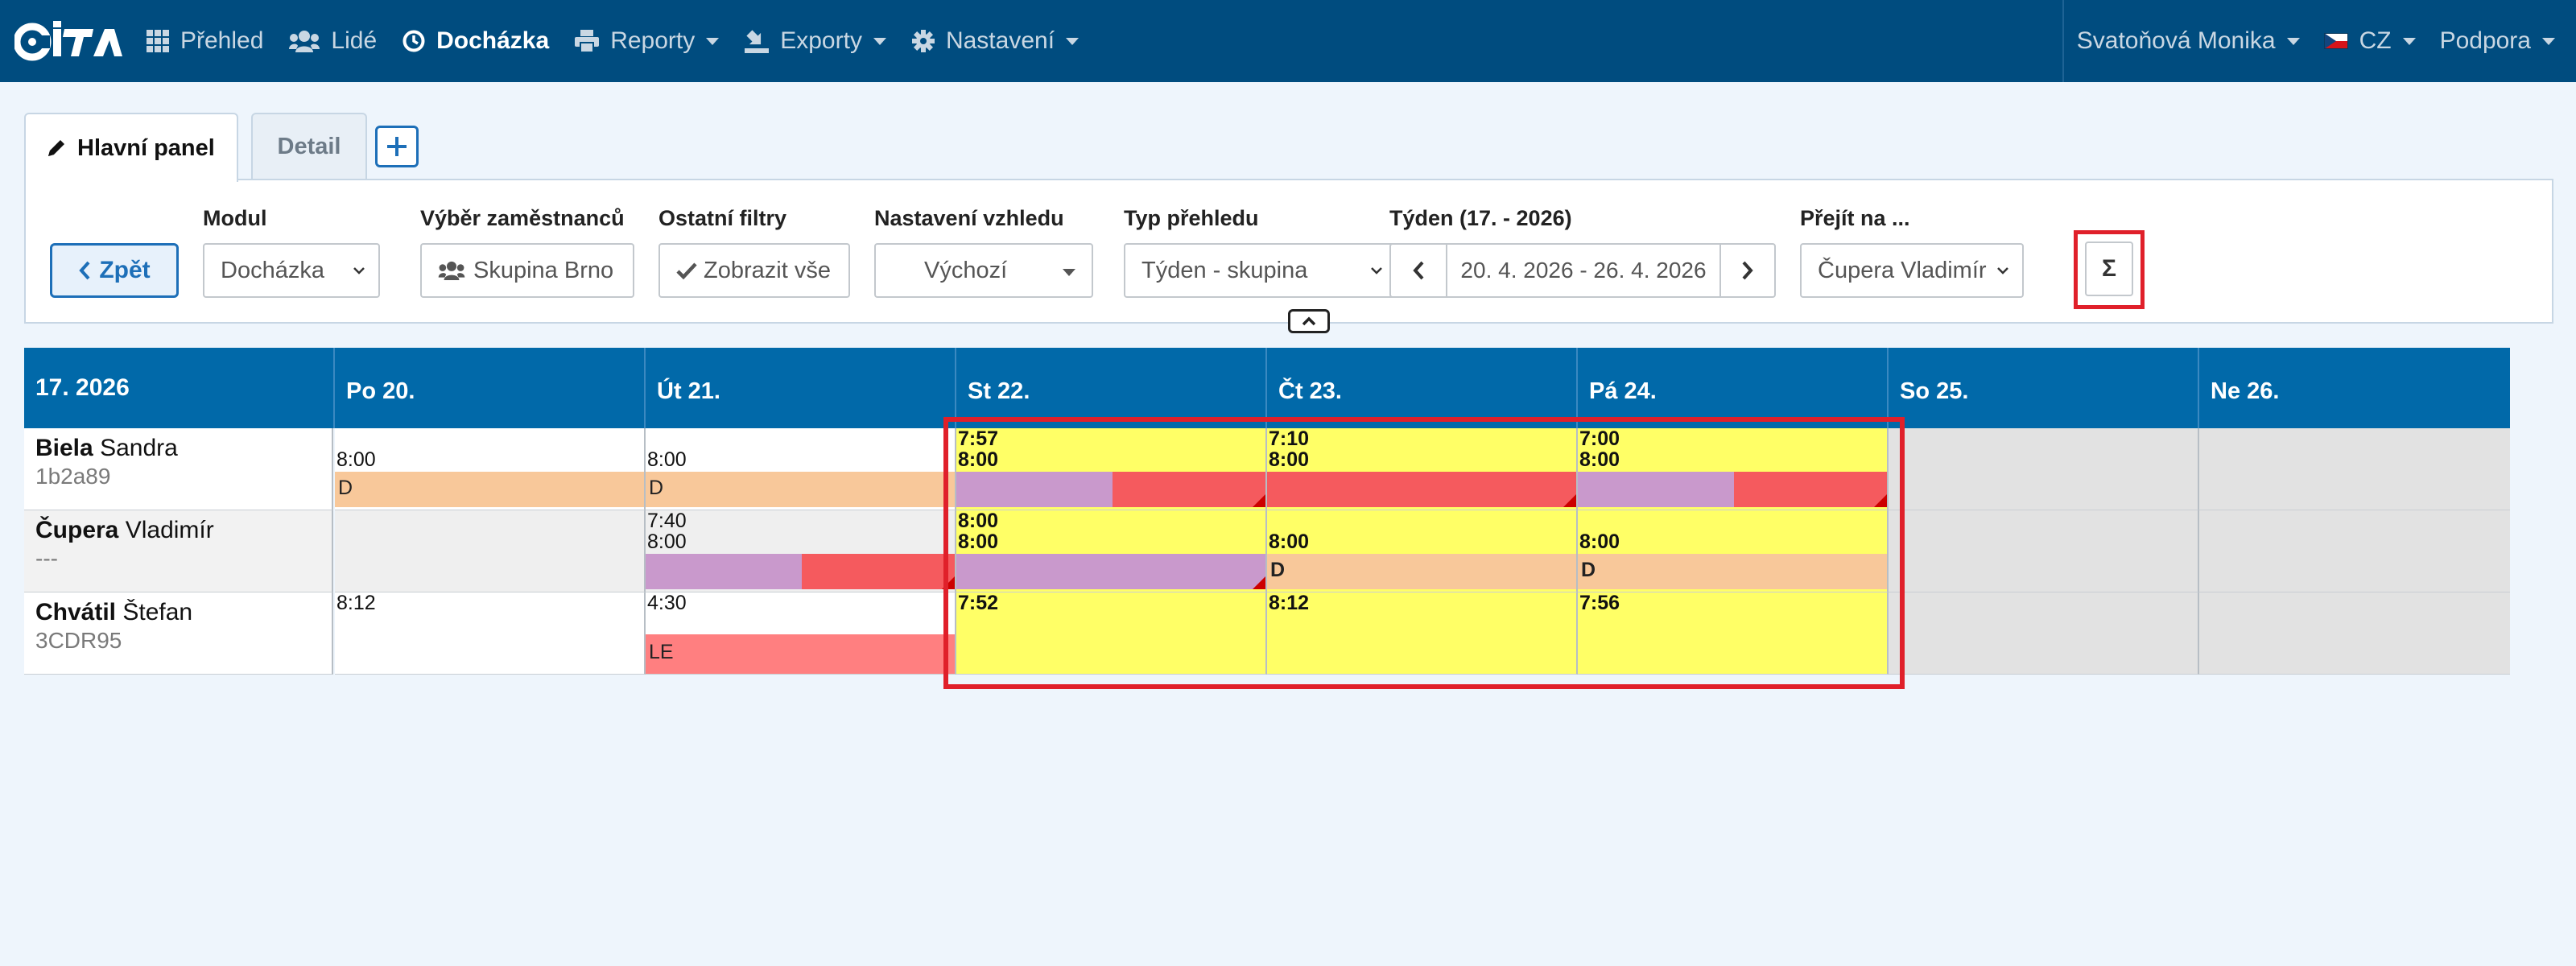  I want to click on warning-corner-icon, so click(1259, 582).